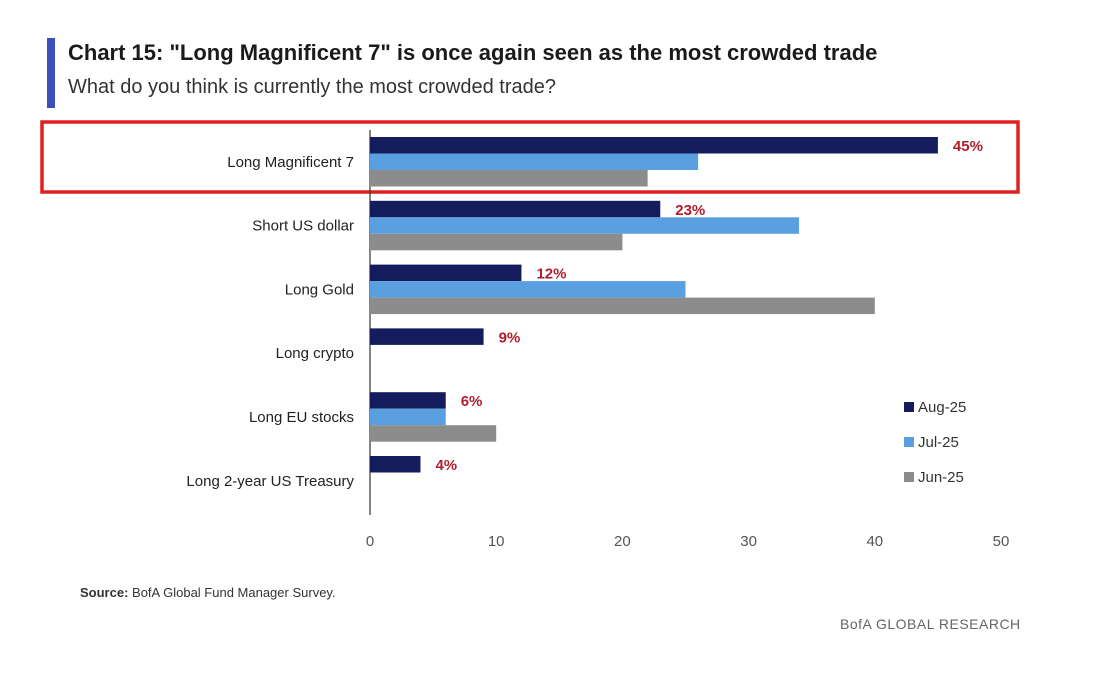 The width and height of the screenshot is (1100, 699). What do you see at coordinates (585, 225) in the screenshot?
I see `bar-jul-25-short-us-dollar` at bounding box center [585, 225].